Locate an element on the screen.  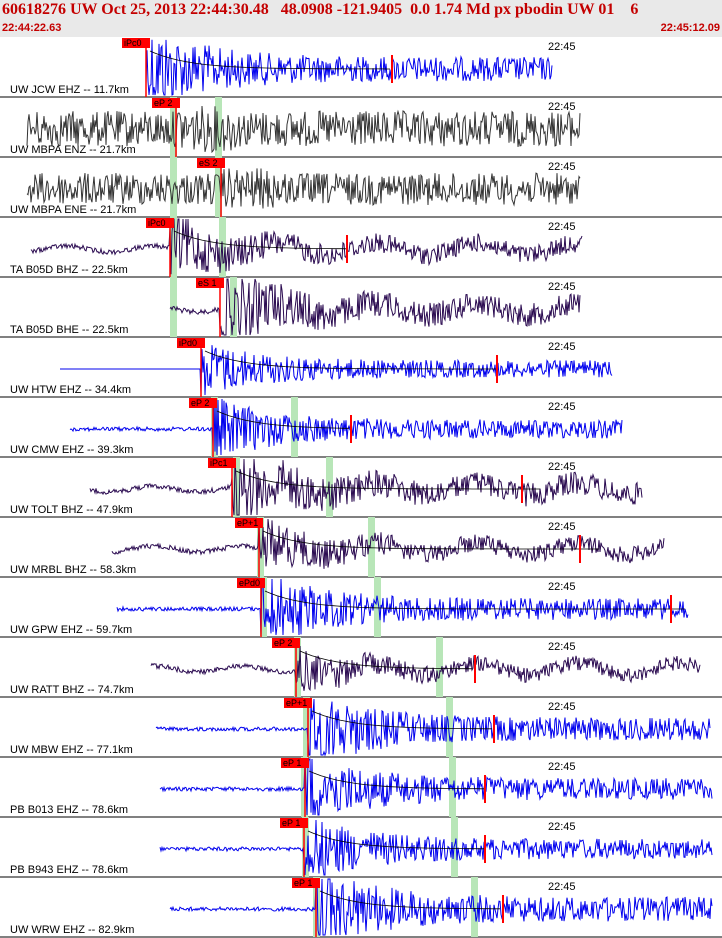
station-label: UW HTW EHZ -- 34.4km is located at coordinates (70, 390).